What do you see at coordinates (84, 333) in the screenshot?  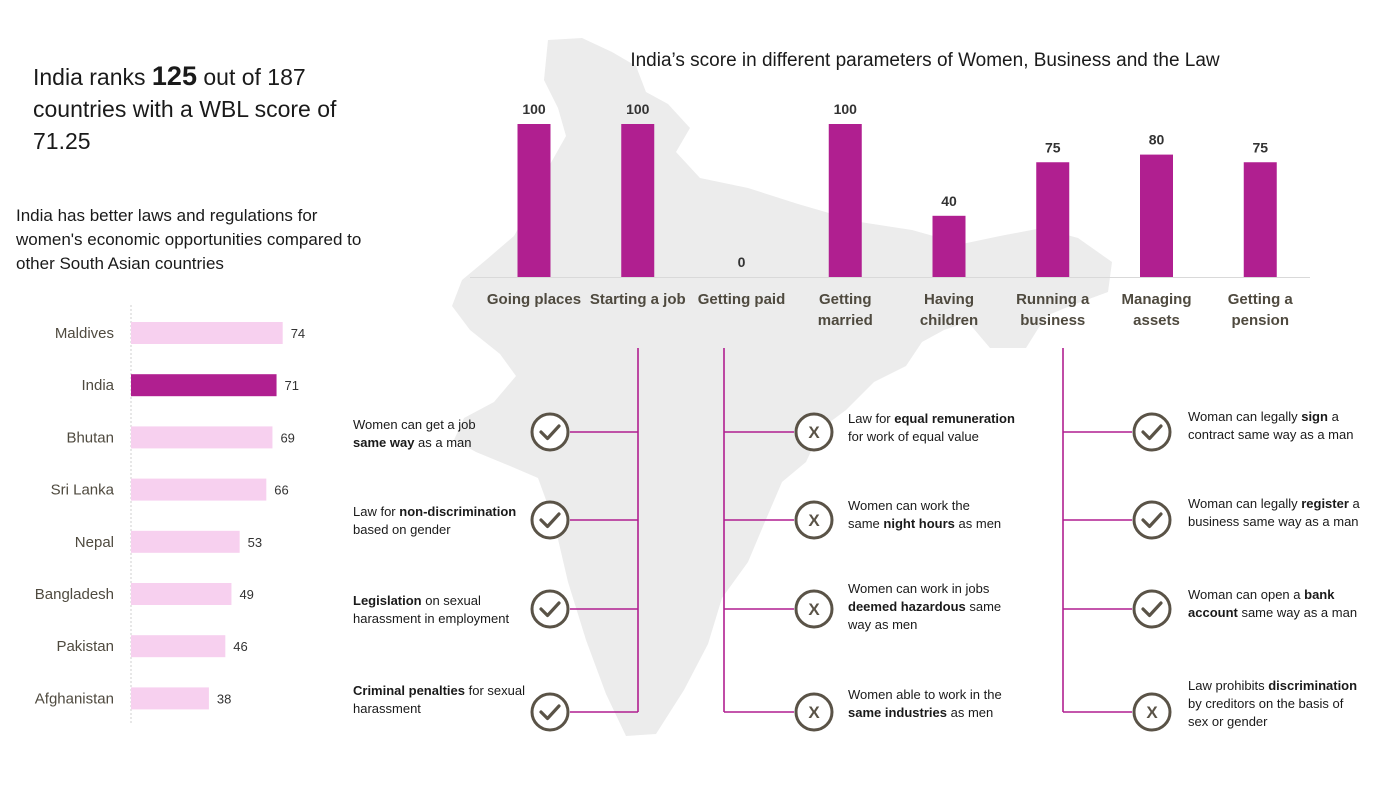 I see `country-label: Maldives` at bounding box center [84, 333].